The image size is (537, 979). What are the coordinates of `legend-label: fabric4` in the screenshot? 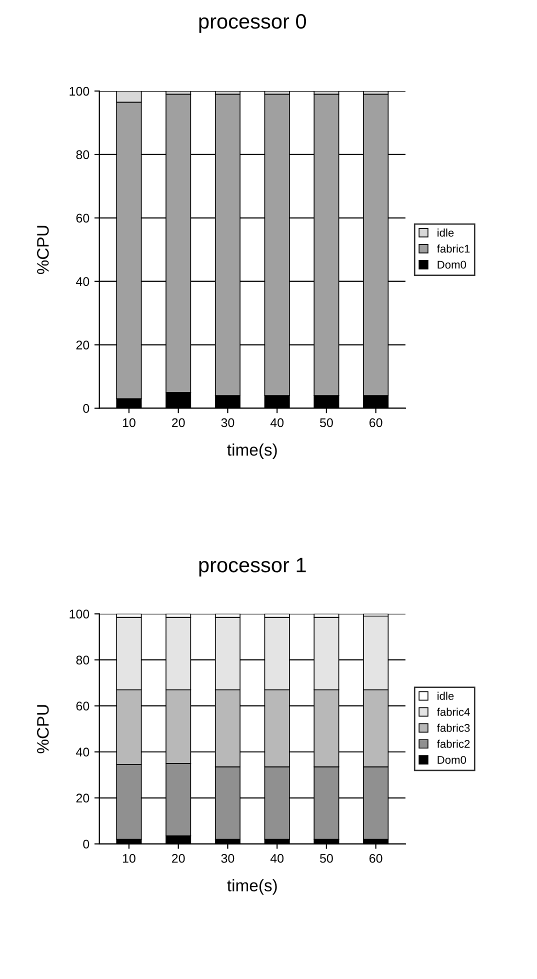 It's located at (453, 712).